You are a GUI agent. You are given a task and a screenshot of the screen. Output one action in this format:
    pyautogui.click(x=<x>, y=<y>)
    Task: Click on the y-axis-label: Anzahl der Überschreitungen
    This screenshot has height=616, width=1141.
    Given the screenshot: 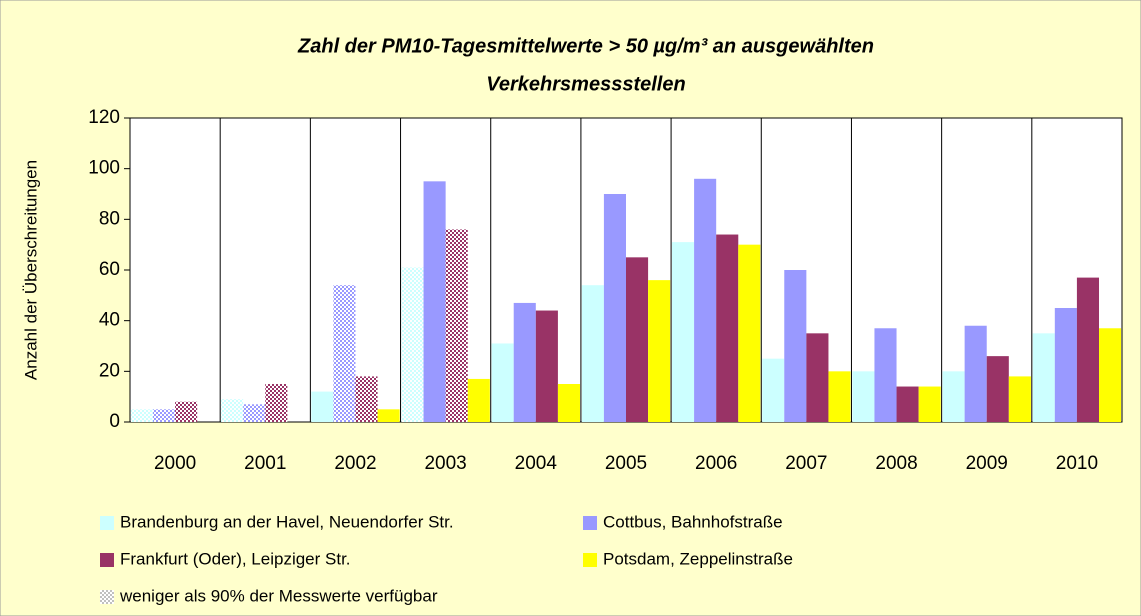 What is the action you would take?
    pyautogui.click(x=30, y=270)
    